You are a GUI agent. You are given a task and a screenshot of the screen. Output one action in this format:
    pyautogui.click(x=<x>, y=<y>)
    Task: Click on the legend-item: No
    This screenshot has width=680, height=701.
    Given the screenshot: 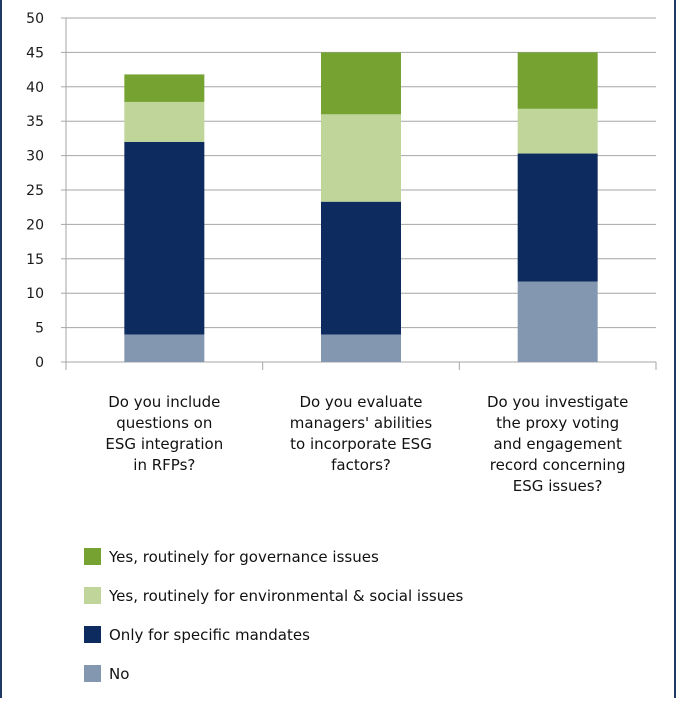 What is the action you would take?
    pyautogui.click(x=273, y=673)
    